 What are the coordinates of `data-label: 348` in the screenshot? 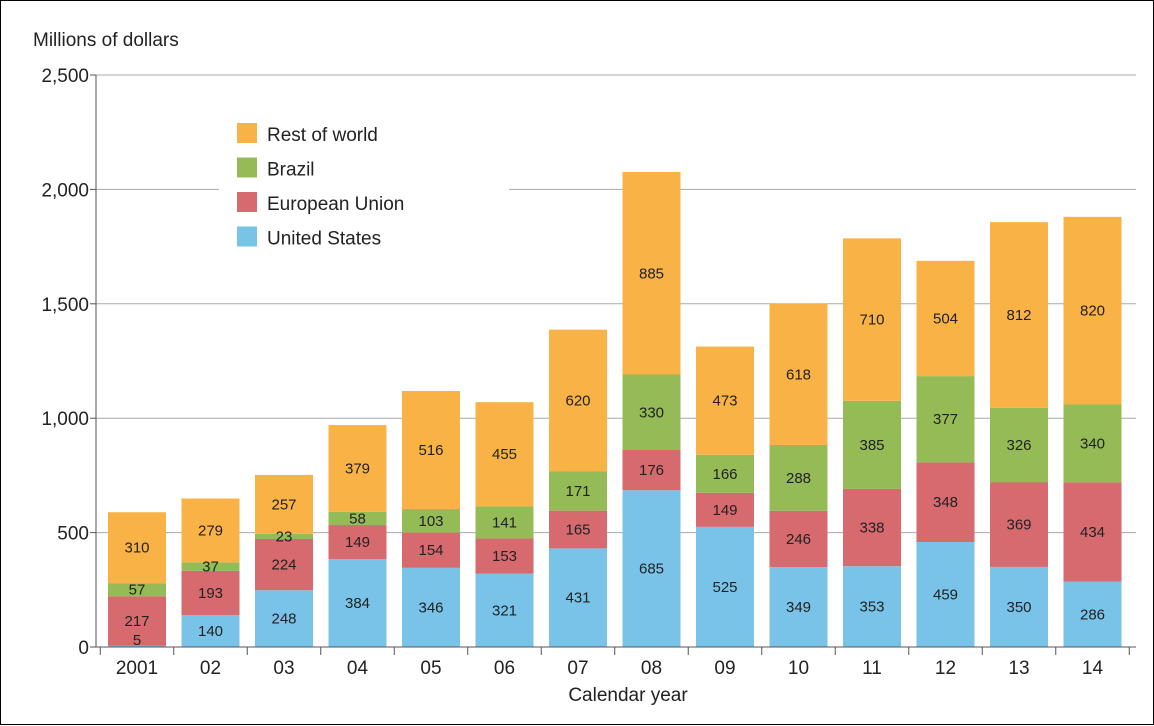 It's located at (945, 502).